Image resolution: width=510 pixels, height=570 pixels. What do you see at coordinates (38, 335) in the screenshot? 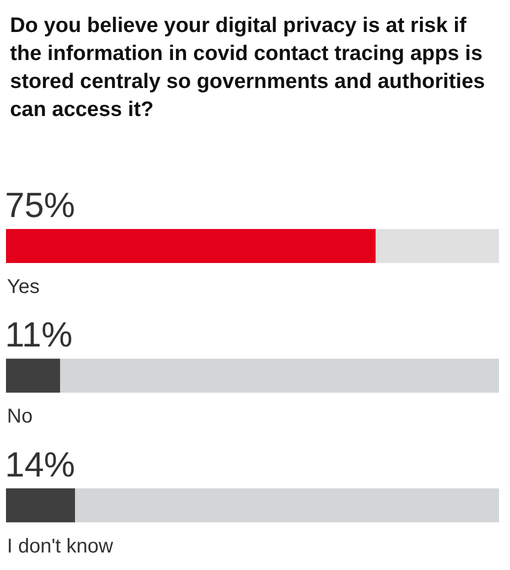
I see `data-label: 11%` at bounding box center [38, 335].